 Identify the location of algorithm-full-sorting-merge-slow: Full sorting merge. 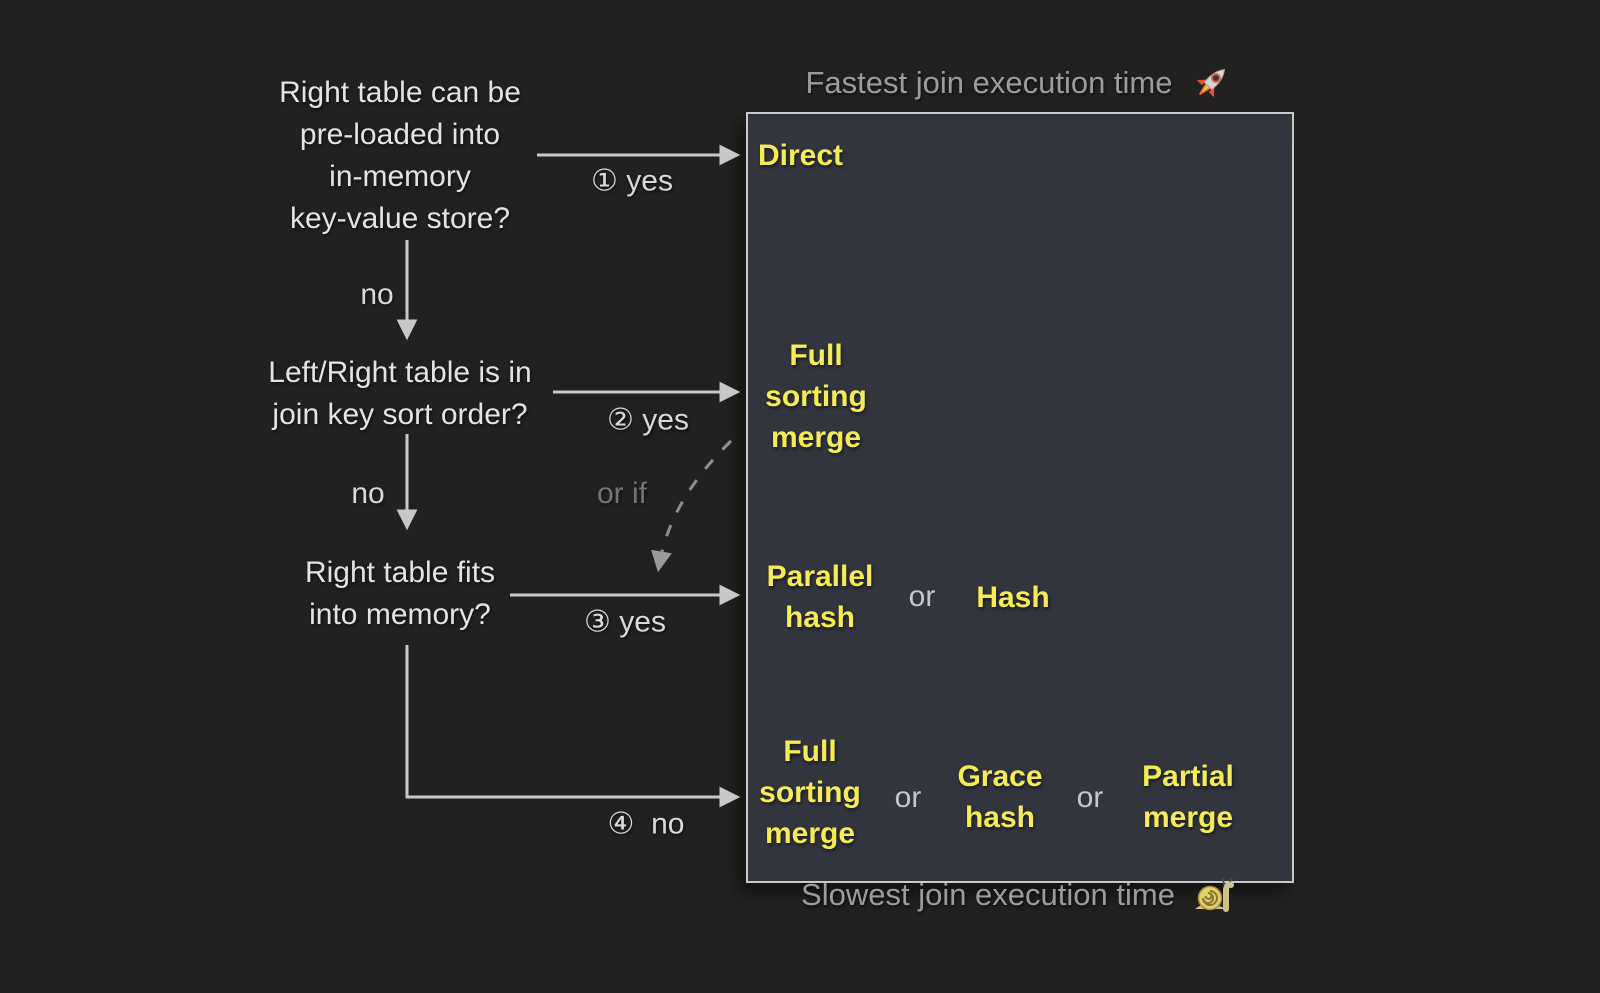
(810, 792).